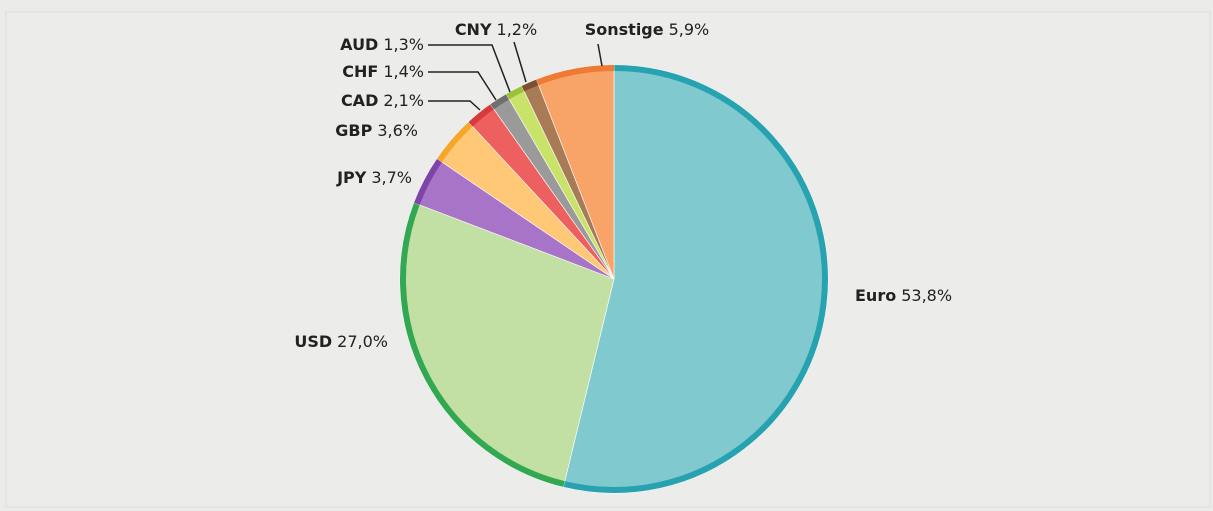  I want to click on slice-name: CAD, so click(359, 100).